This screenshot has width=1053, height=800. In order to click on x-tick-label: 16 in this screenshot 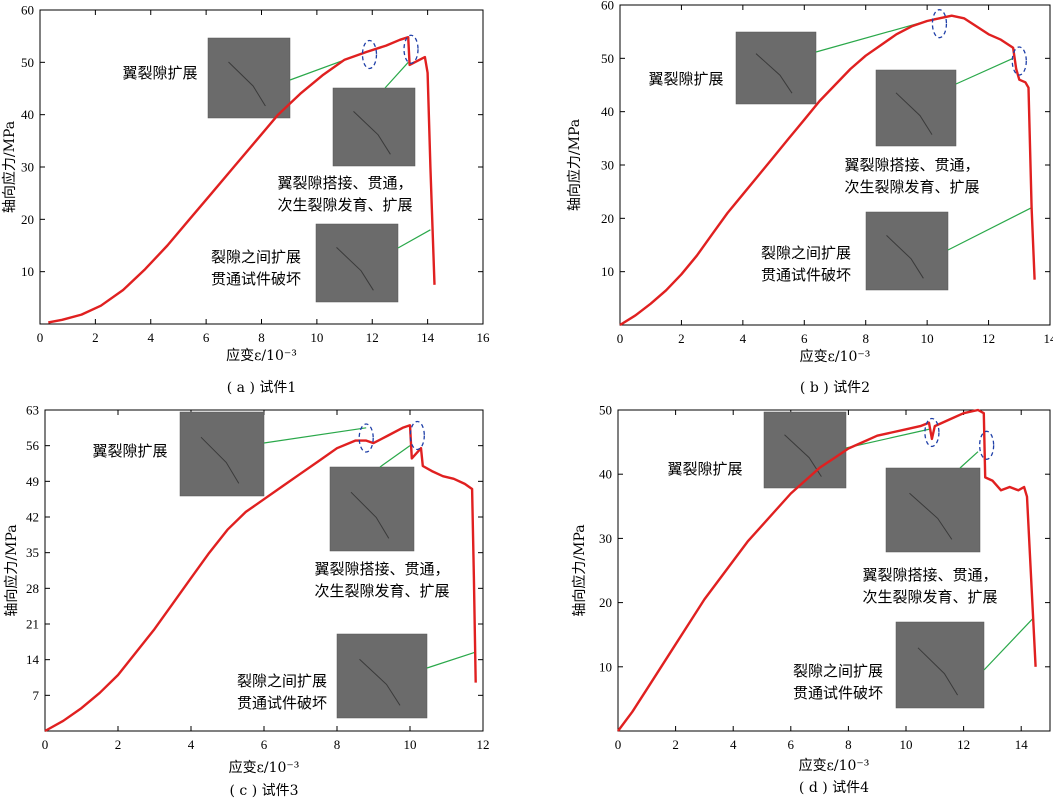, I will do `click(484, 337)`.